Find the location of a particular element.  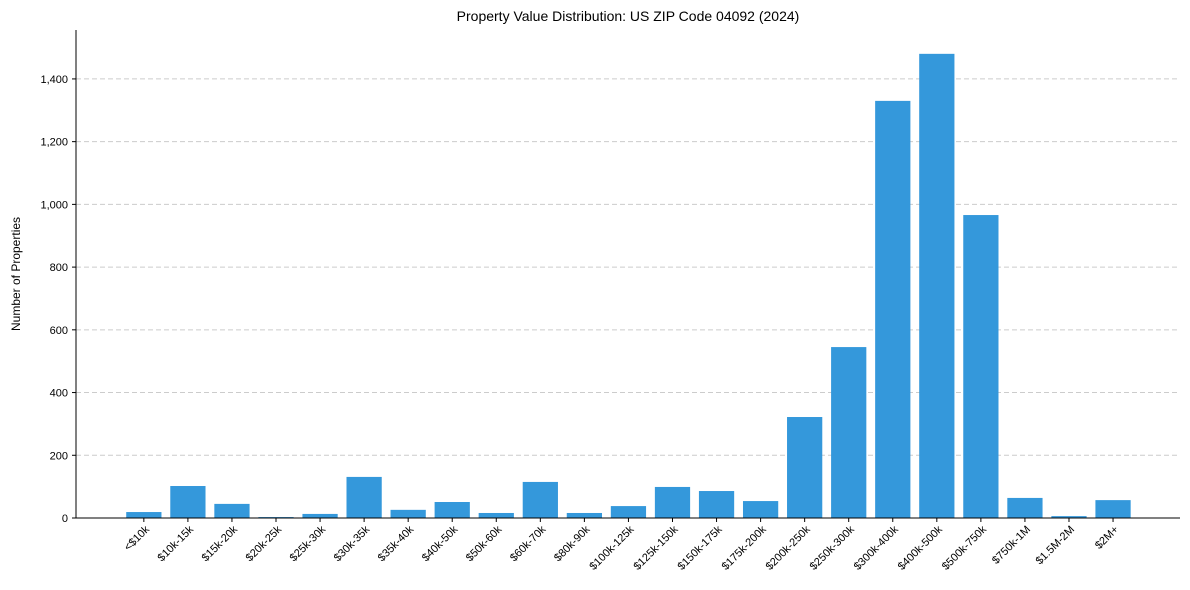

x-tick-label: $250k-300k is located at coordinates (832, 547).